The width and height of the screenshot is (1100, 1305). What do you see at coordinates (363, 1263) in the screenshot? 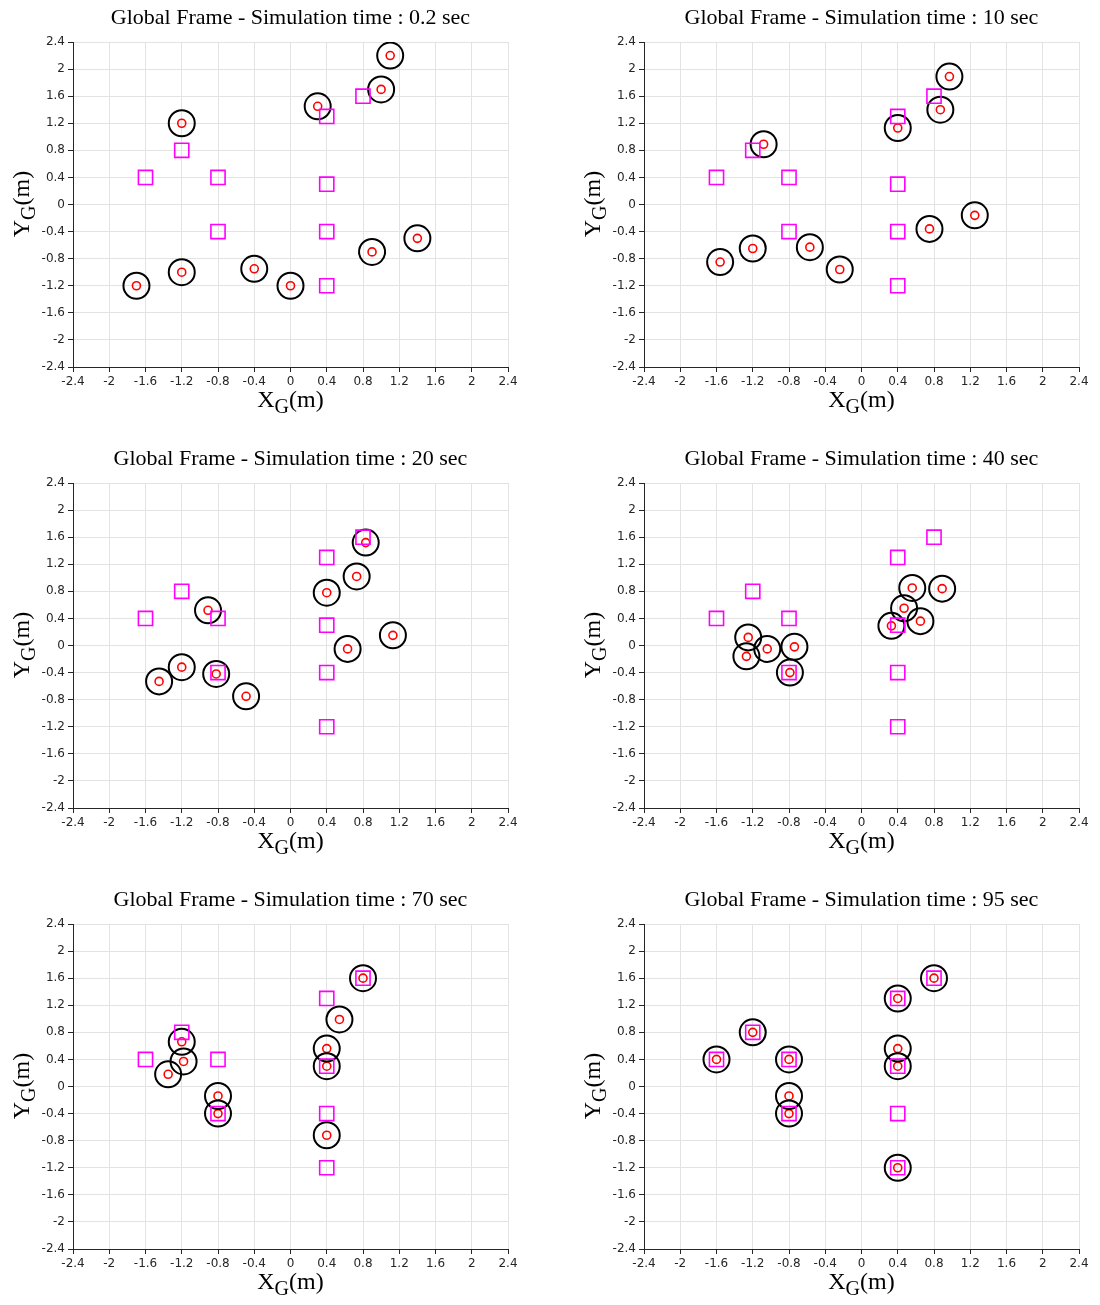
I see `x-tick-label: 0.8` at bounding box center [363, 1263].